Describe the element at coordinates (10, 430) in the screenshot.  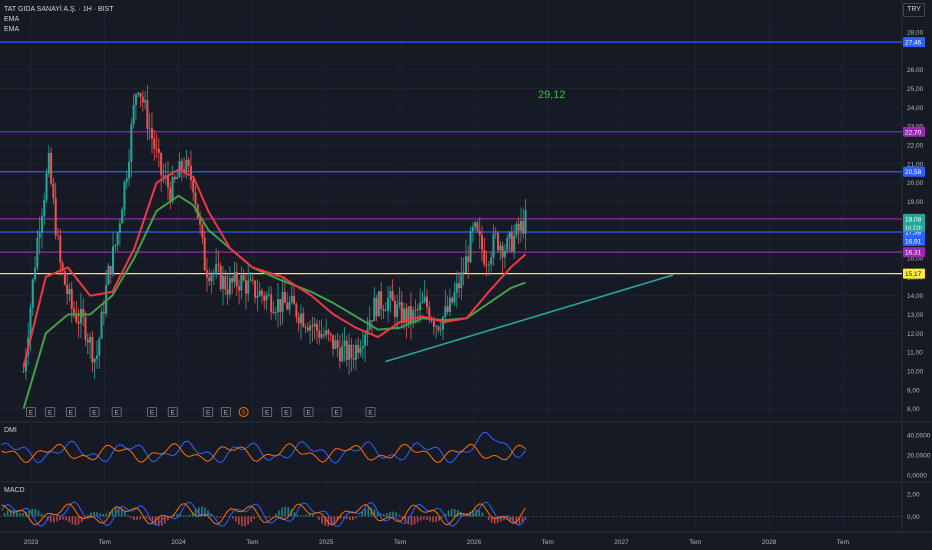
I see `dmi-pane-label: DMI` at that location.